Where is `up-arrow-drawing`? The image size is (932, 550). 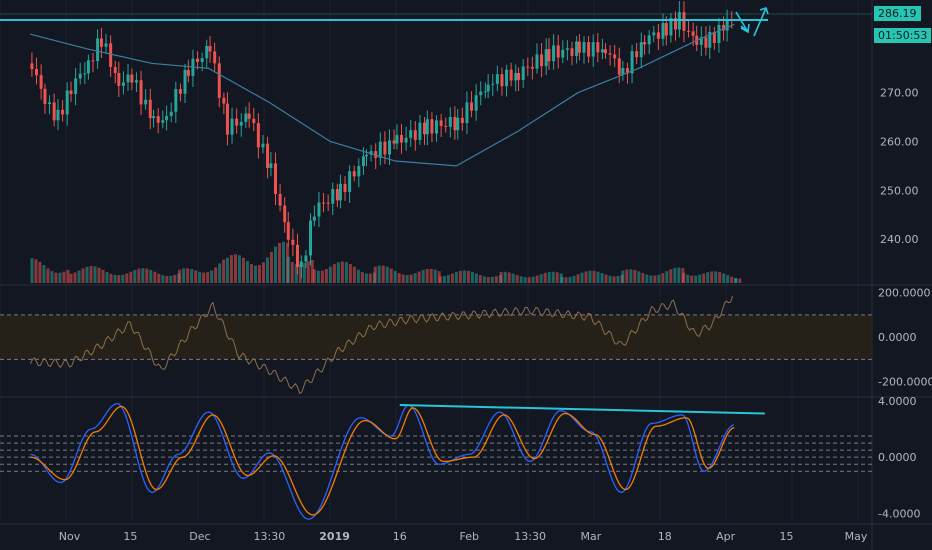 up-arrow-drawing is located at coordinates (760, 22).